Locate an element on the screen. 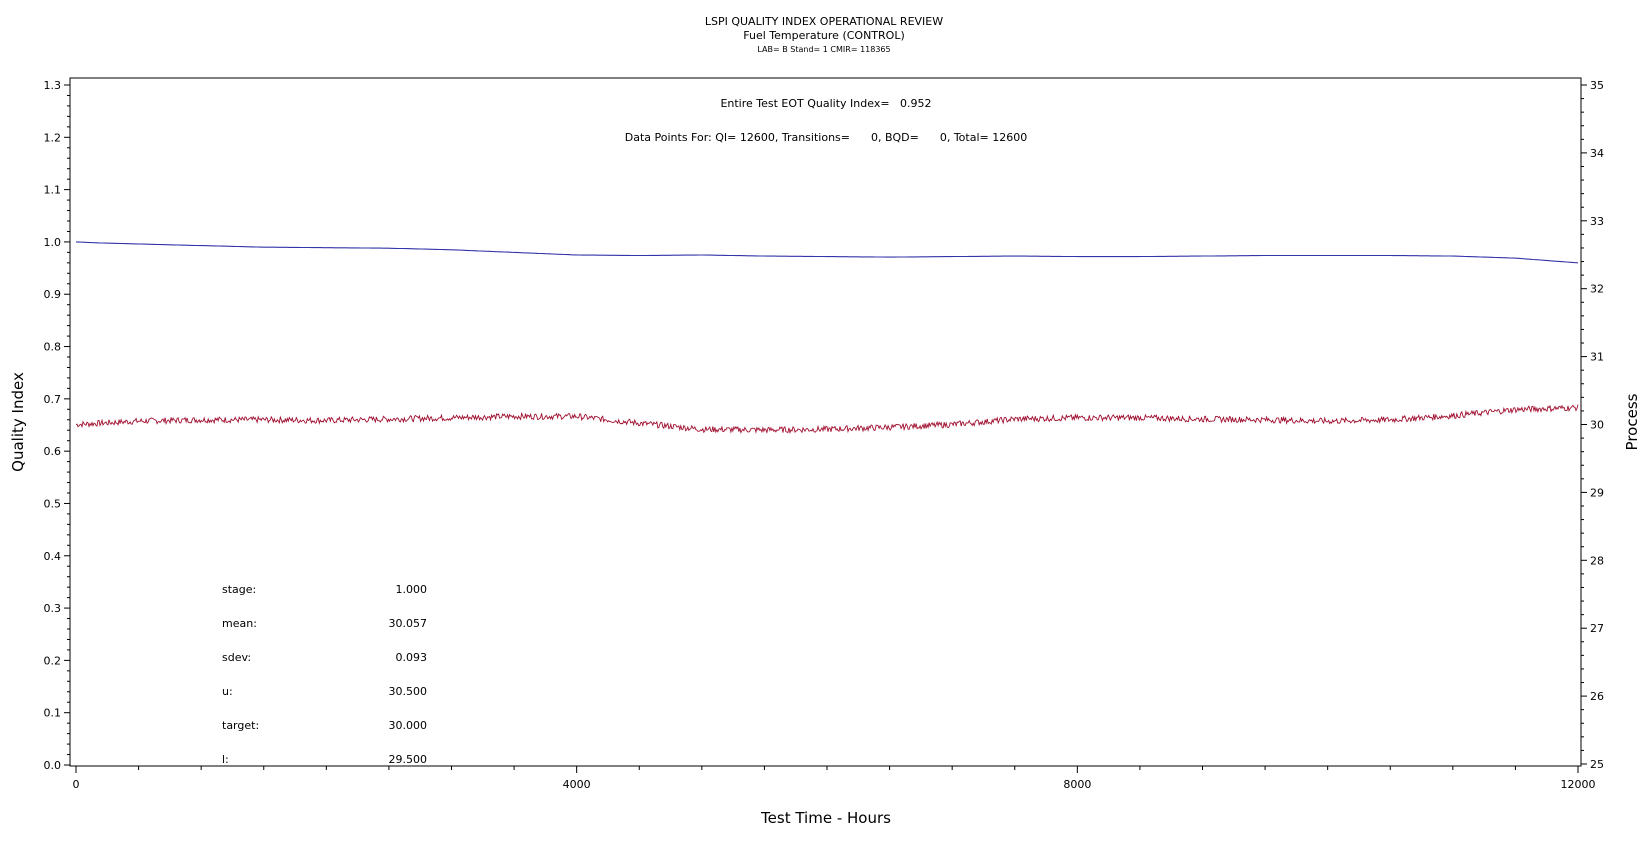  stat-value: 1.000 is located at coordinates (412, 589).